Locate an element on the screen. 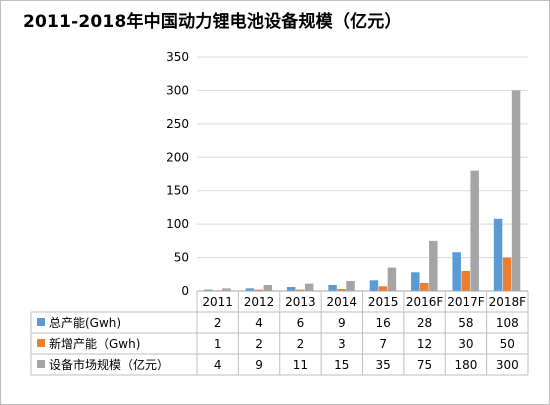  data-label: 35 is located at coordinates (383, 365).